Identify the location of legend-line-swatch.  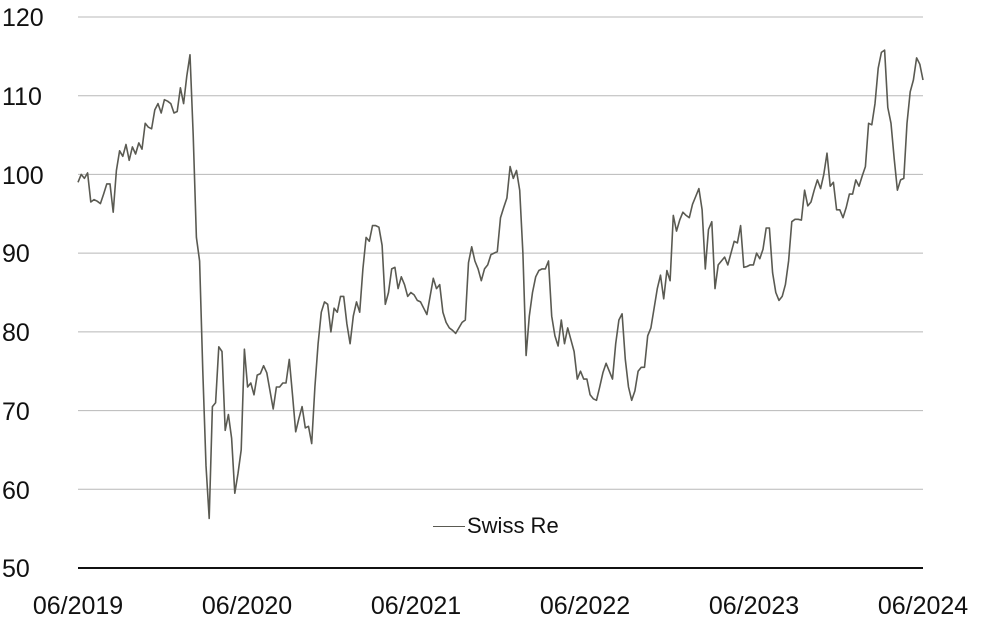
(449, 526).